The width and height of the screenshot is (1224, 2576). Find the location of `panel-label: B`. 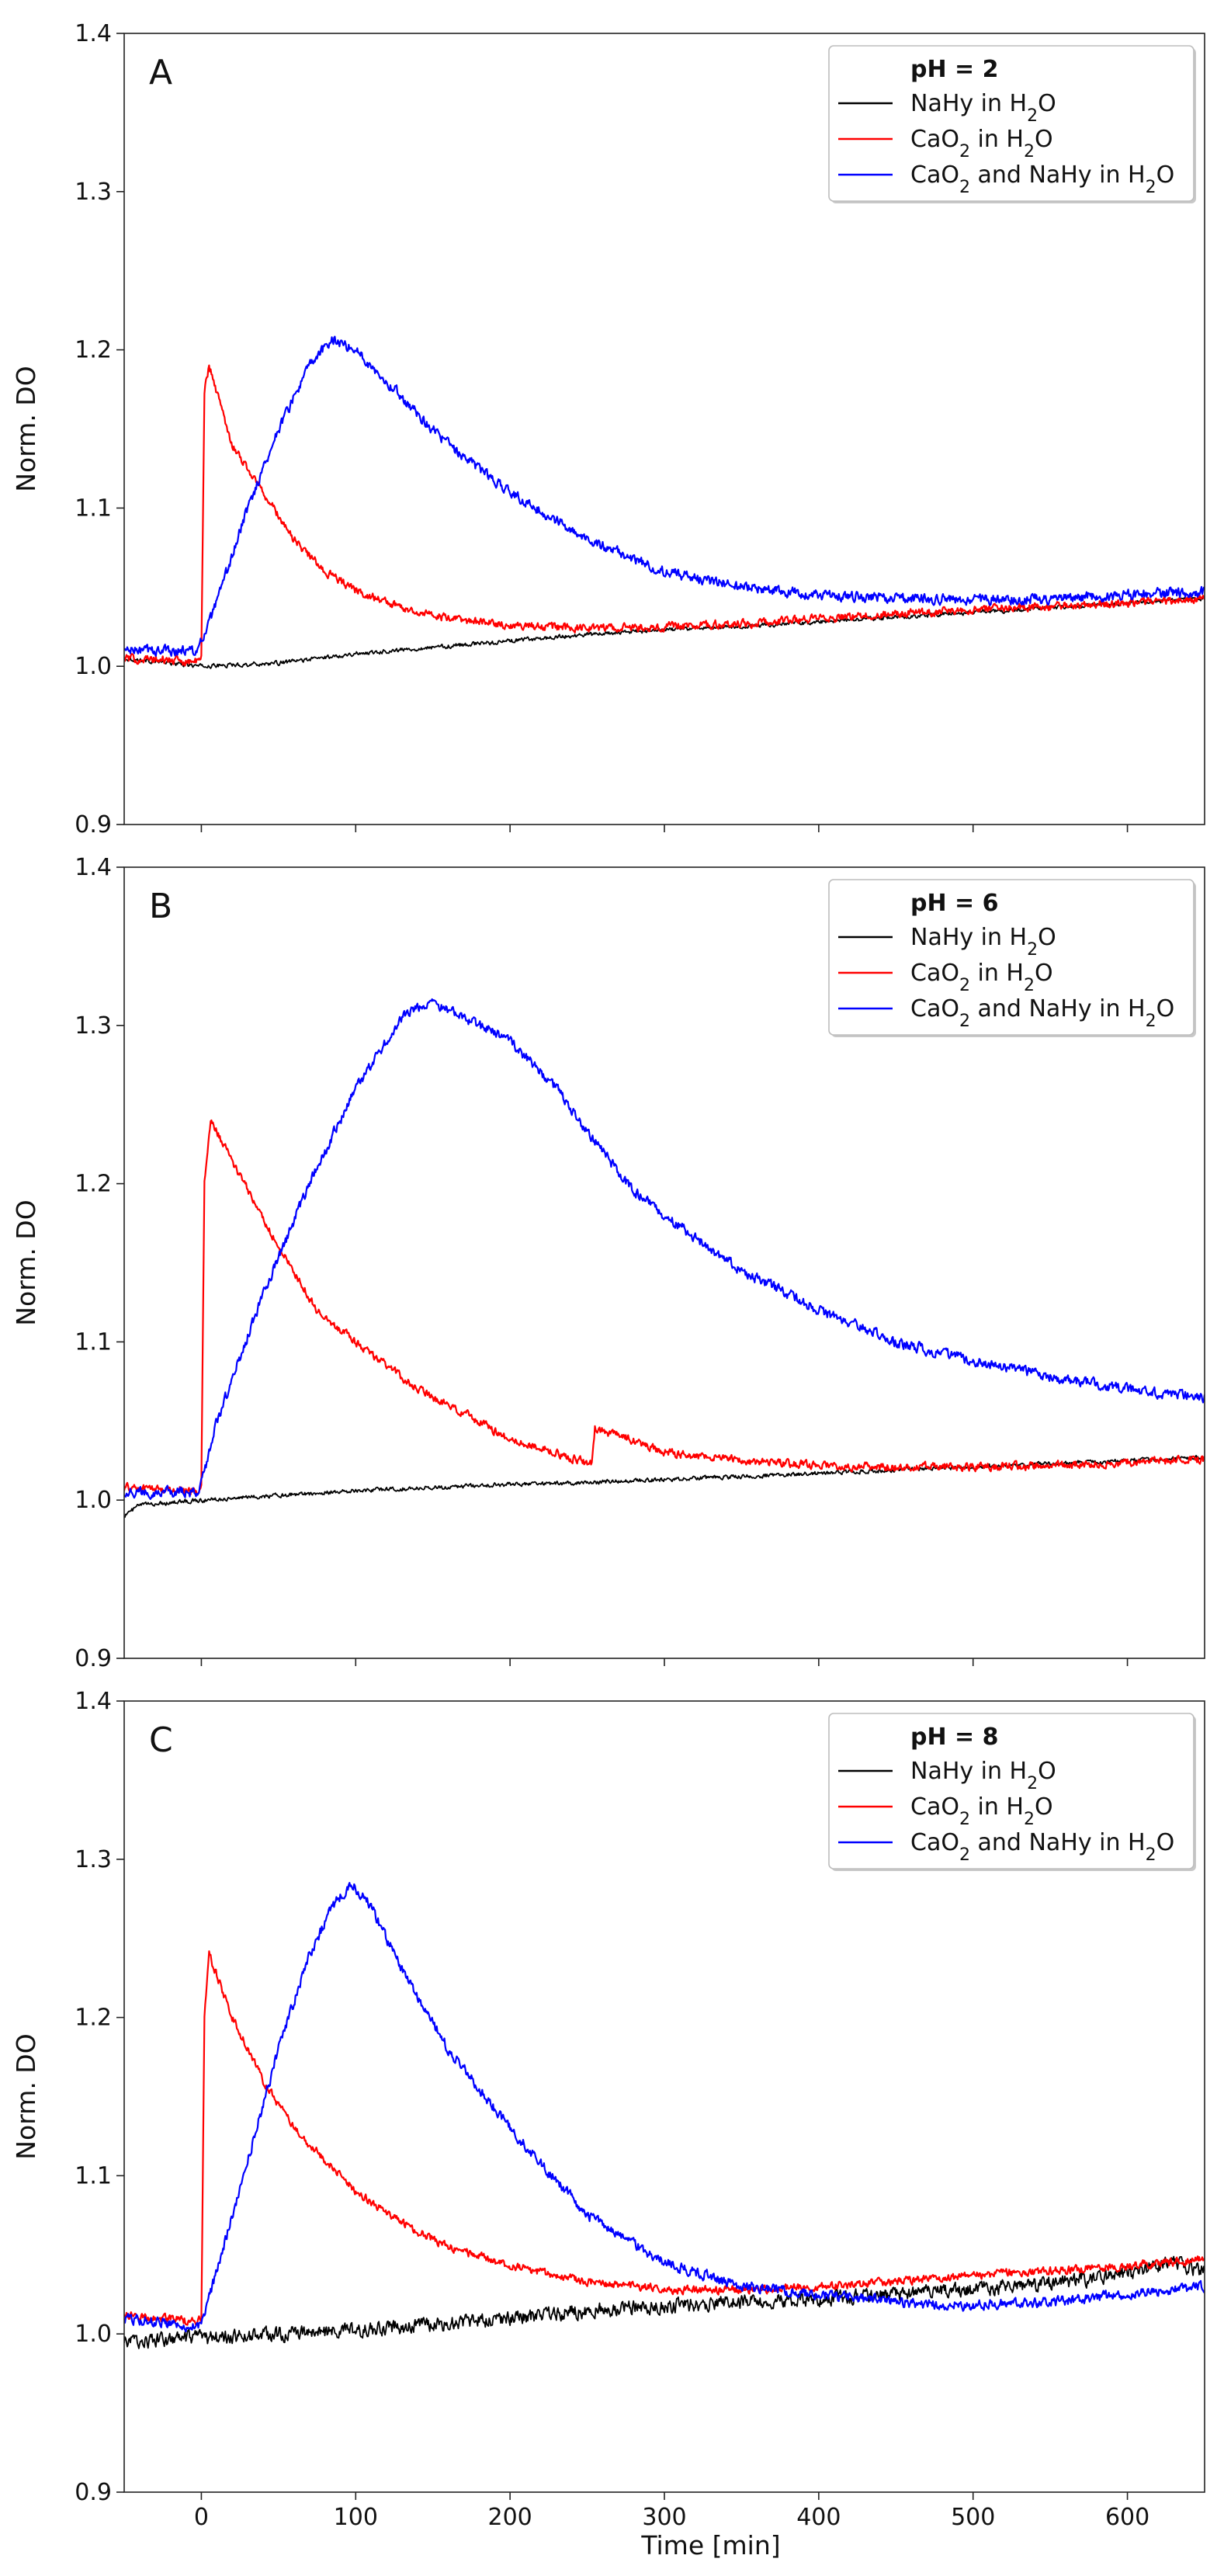

panel-label: B is located at coordinates (161, 906).